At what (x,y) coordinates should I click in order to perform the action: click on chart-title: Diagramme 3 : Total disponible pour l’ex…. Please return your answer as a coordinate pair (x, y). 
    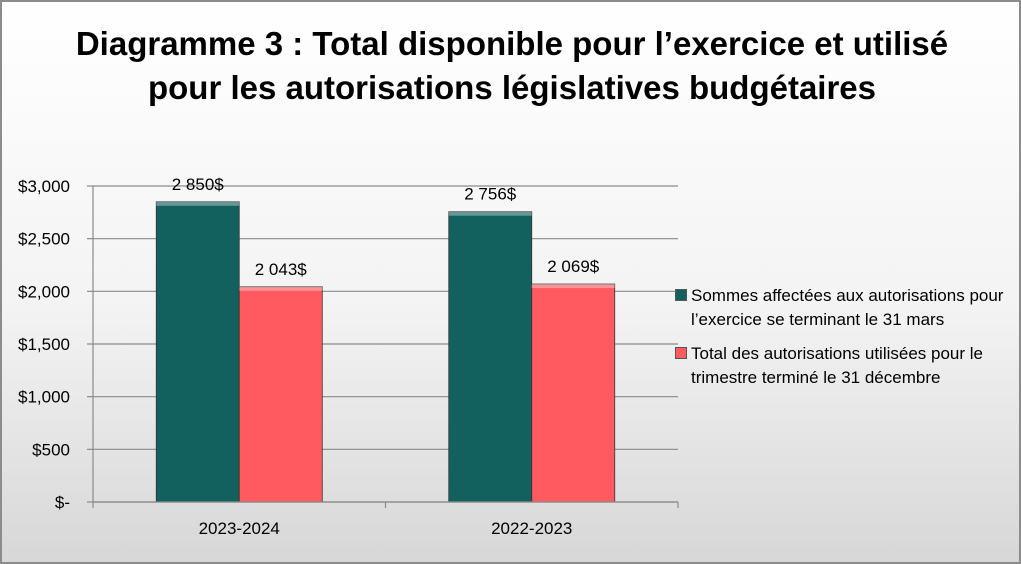
    Looking at the image, I should click on (512, 65).